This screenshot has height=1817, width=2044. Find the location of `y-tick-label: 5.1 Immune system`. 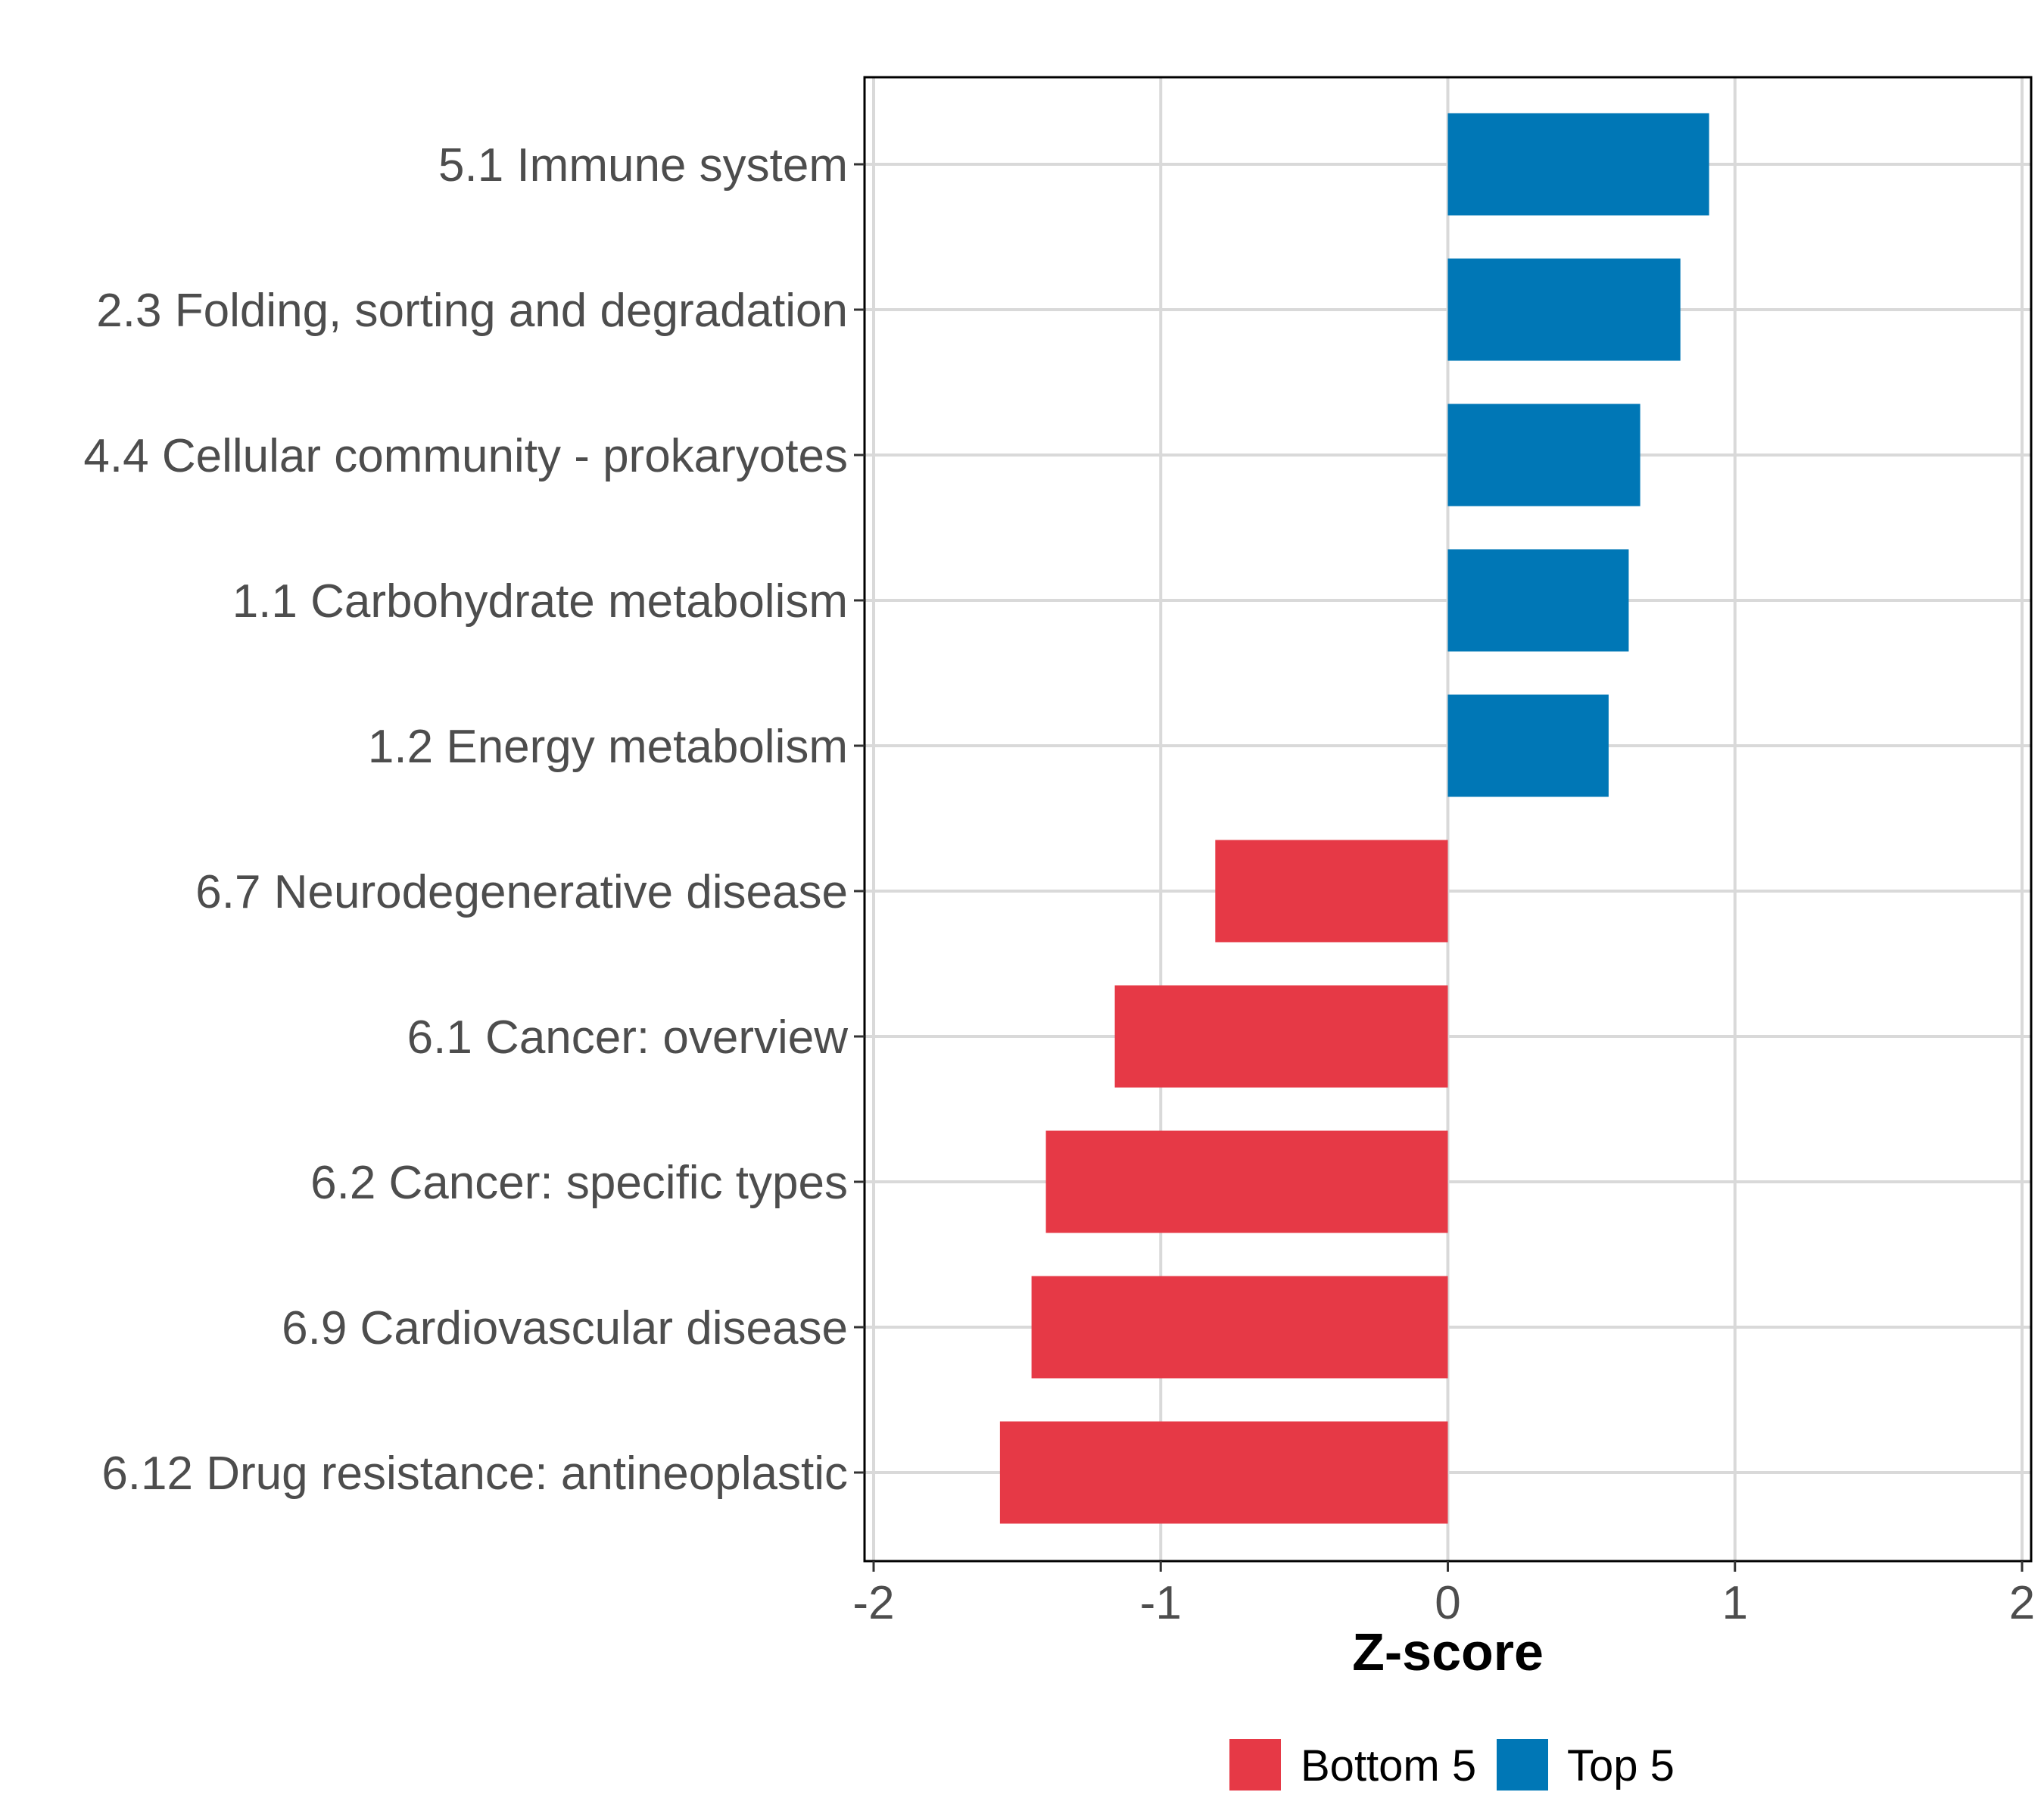

y-tick-label: 5.1 Immune system is located at coordinates (643, 165).